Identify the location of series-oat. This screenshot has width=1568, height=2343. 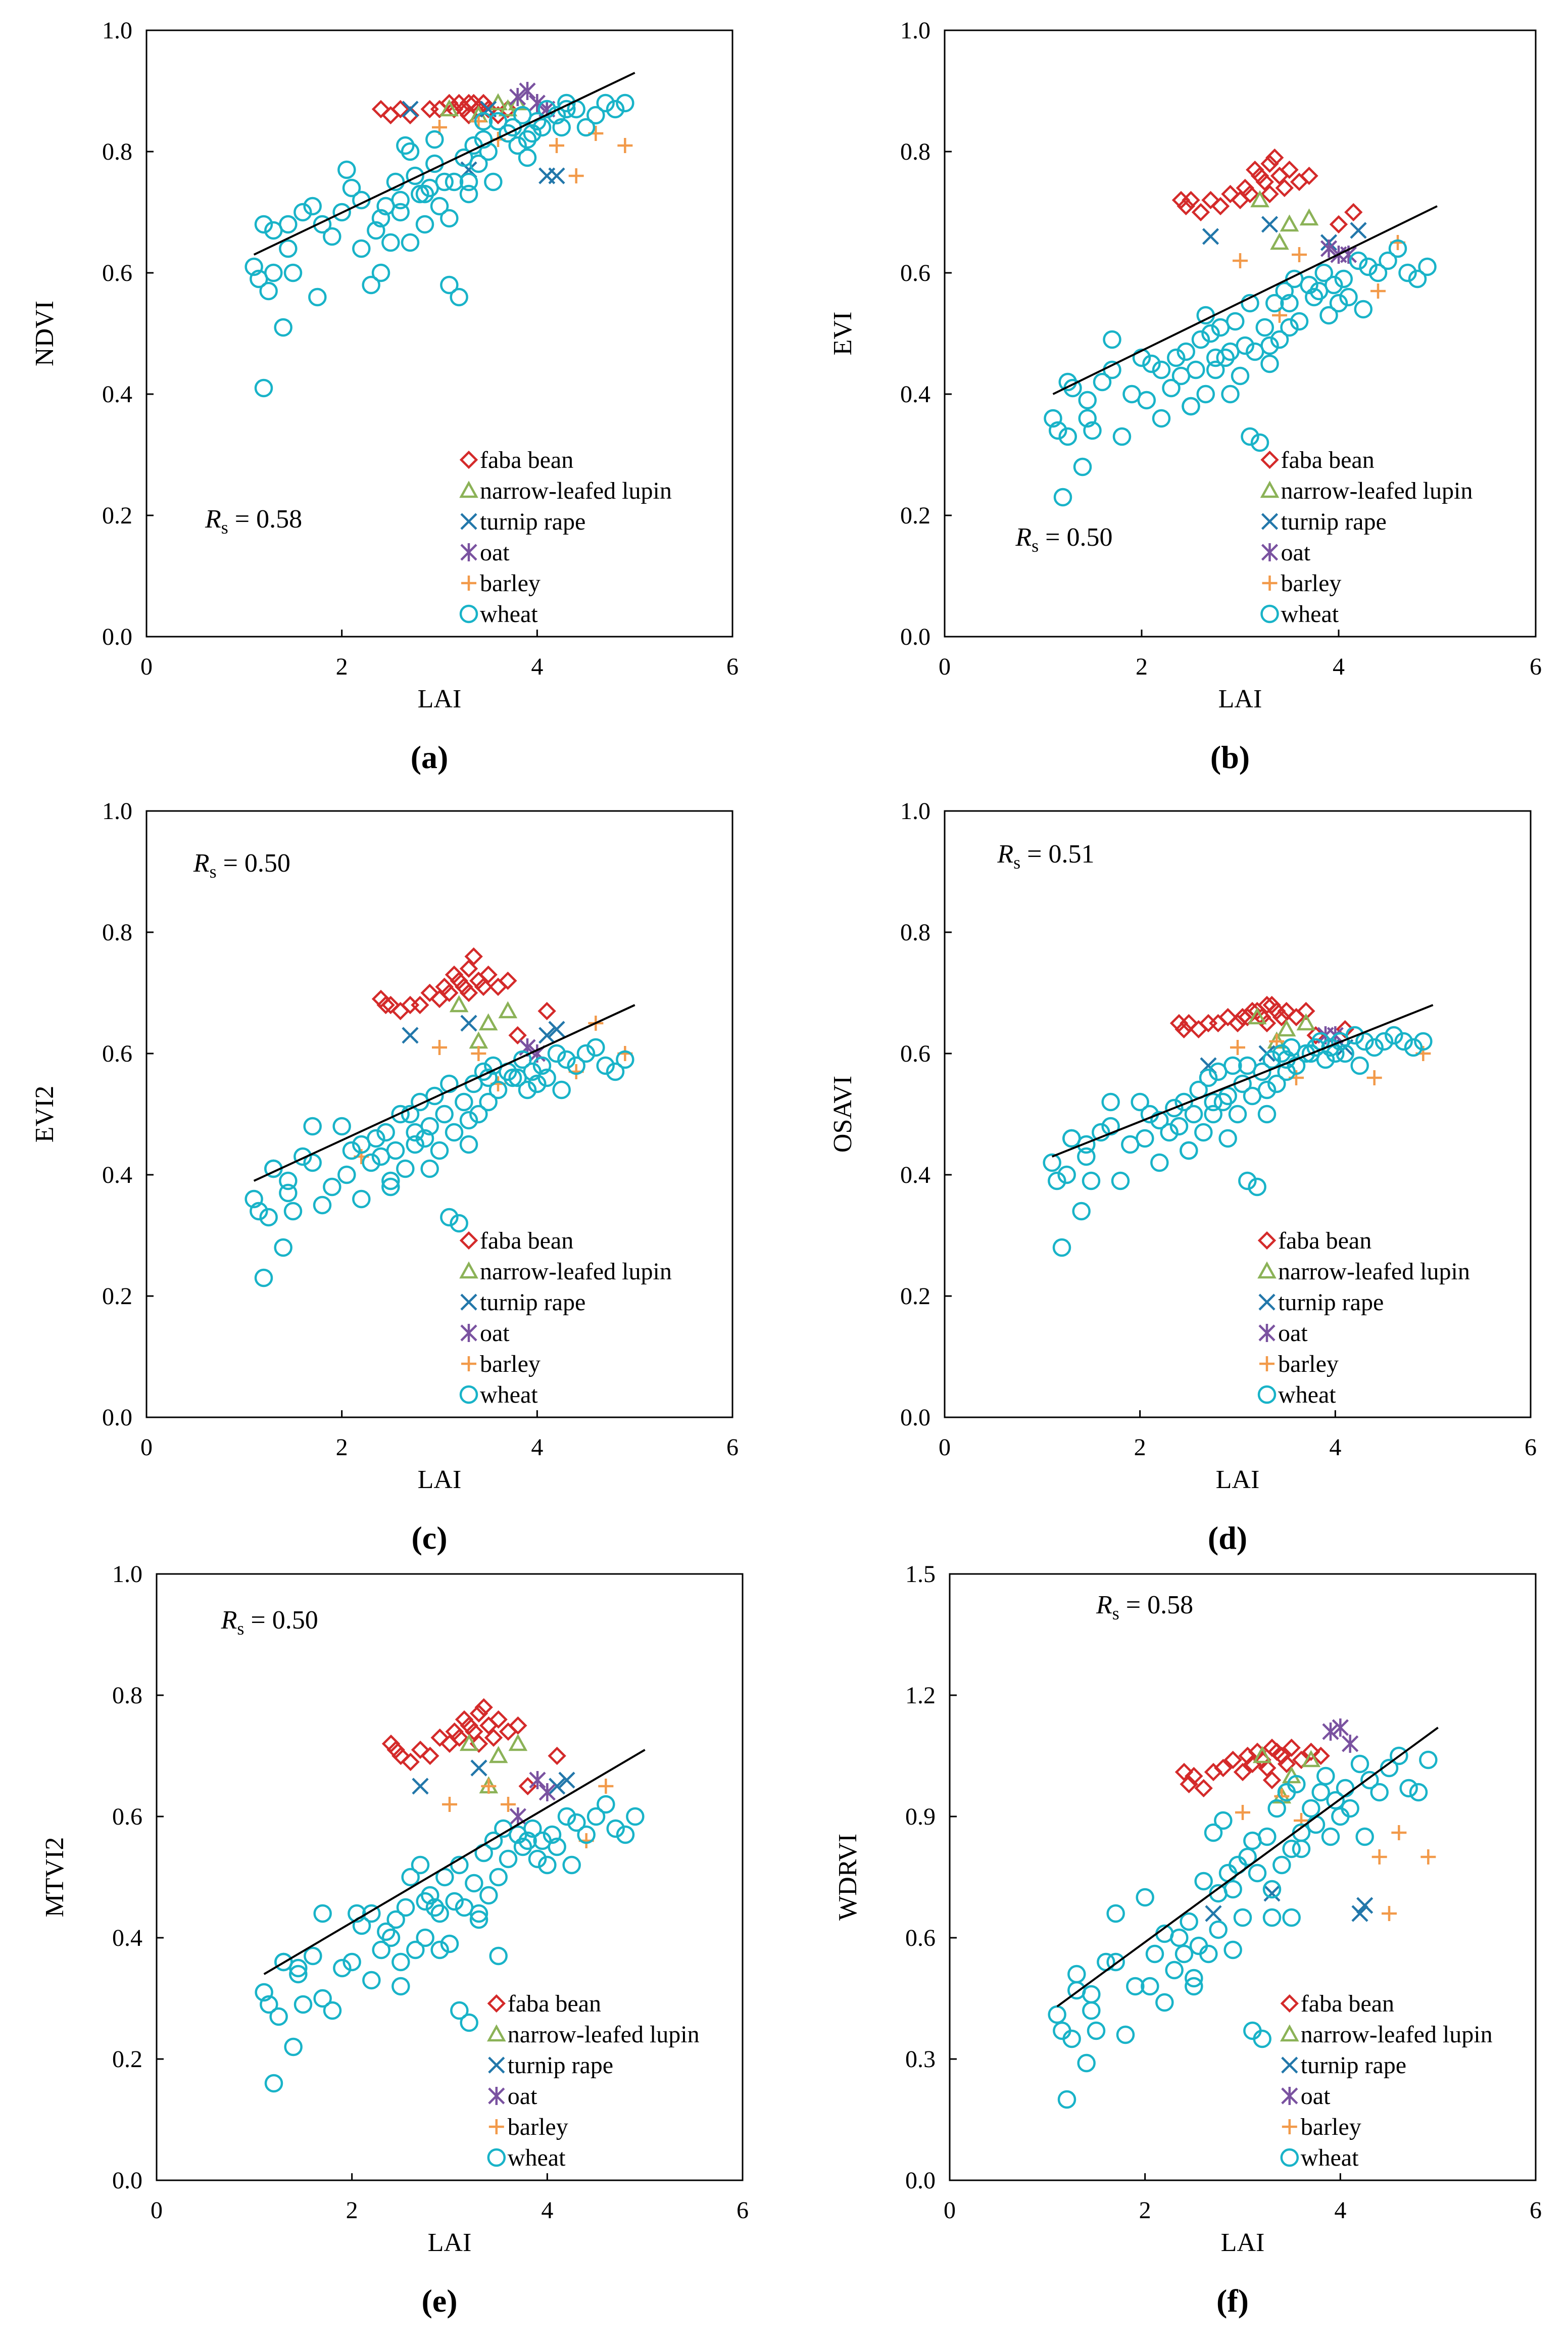
(1340, 1735).